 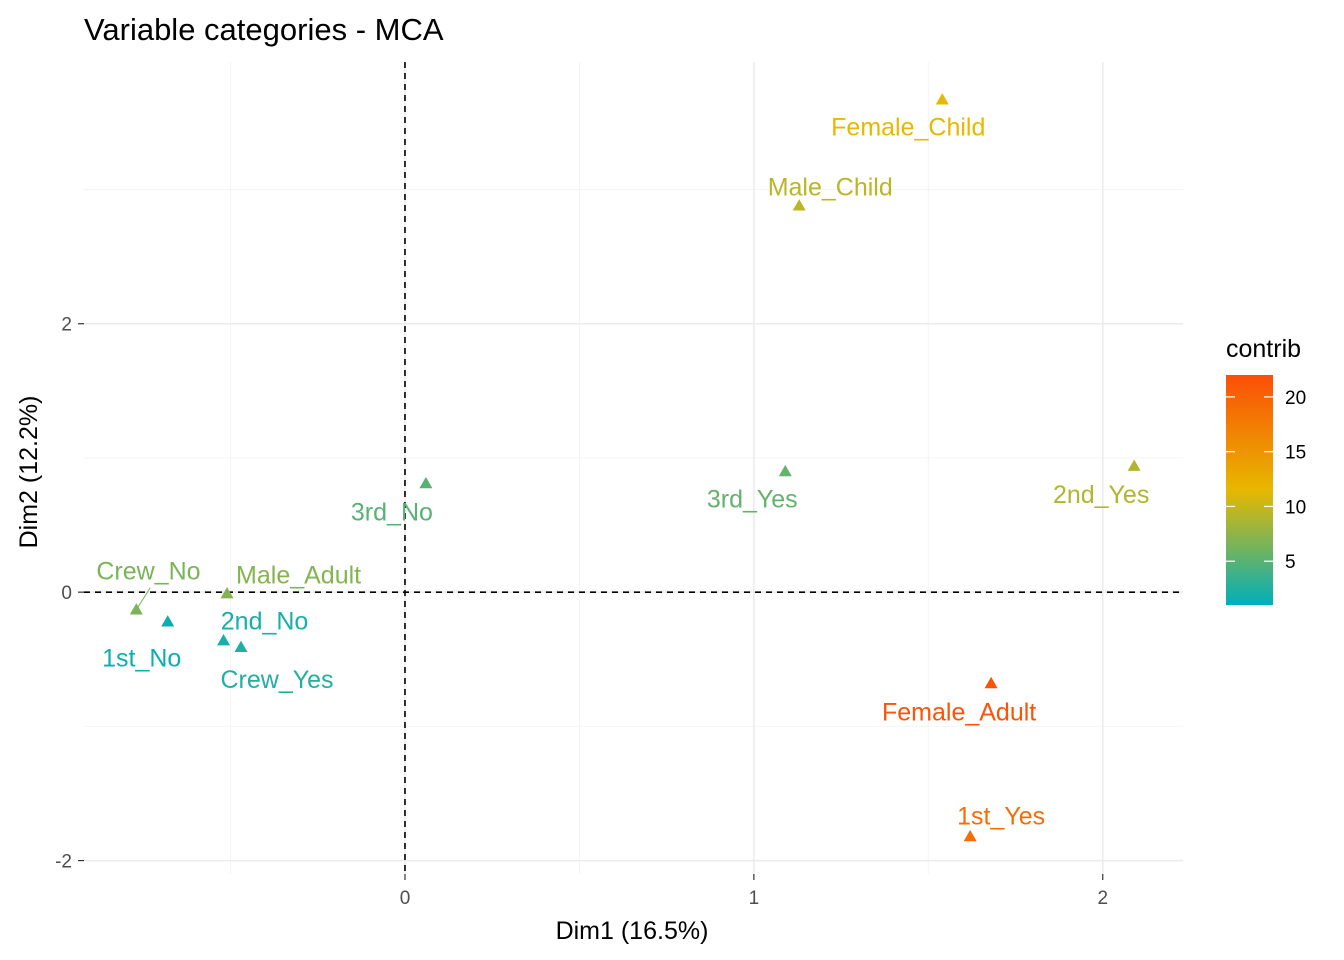 What do you see at coordinates (276, 680) in the screenshot?
I see `label-crew-yes: Crew_Yes` at bounding box center [276, 680].